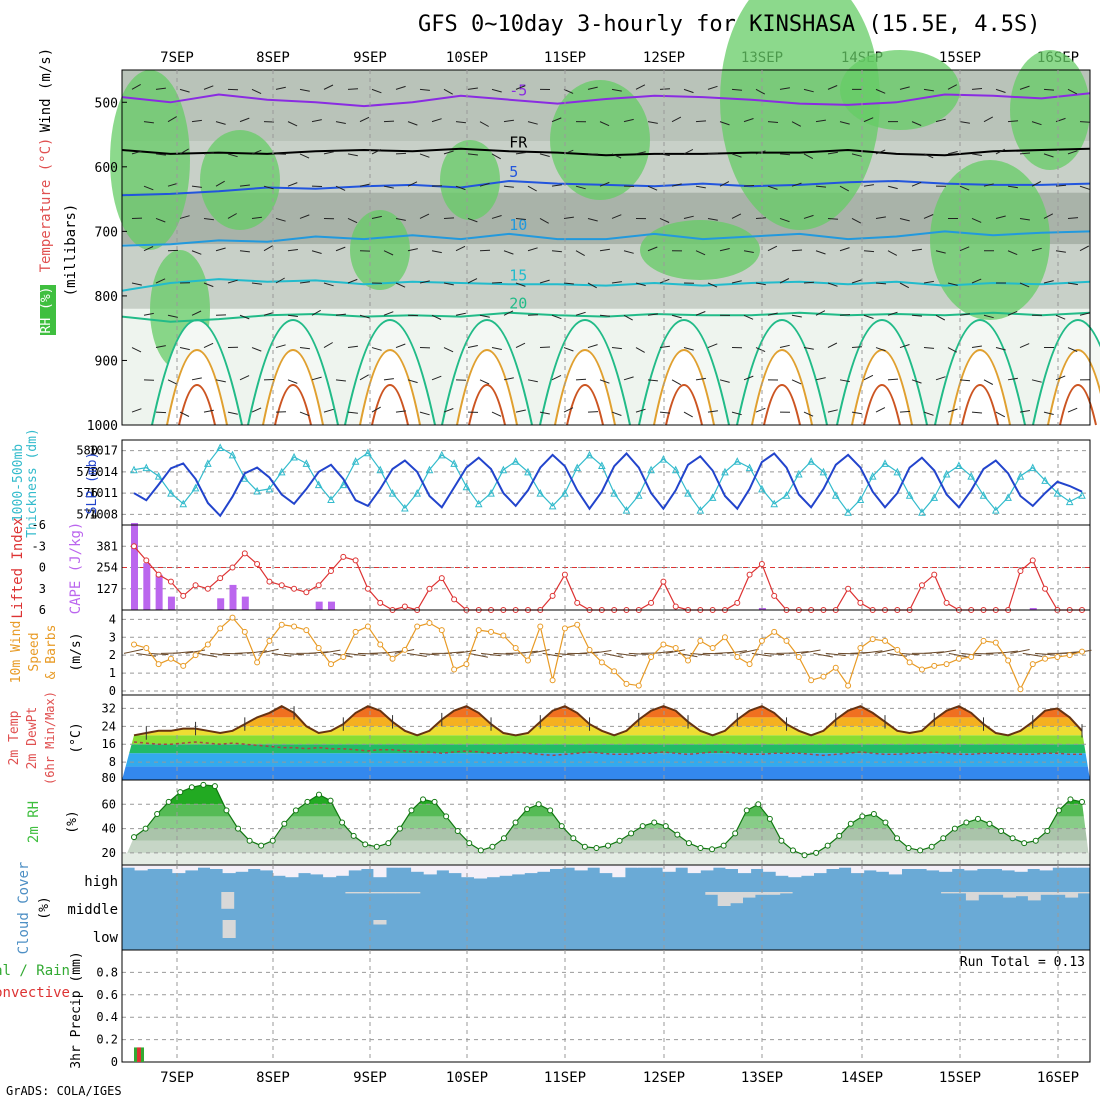  What do you see at coordinates (107, 995) in the screenshot?
I see `precip-tick-0.6: 0.6` at bounding box center [107, 995].